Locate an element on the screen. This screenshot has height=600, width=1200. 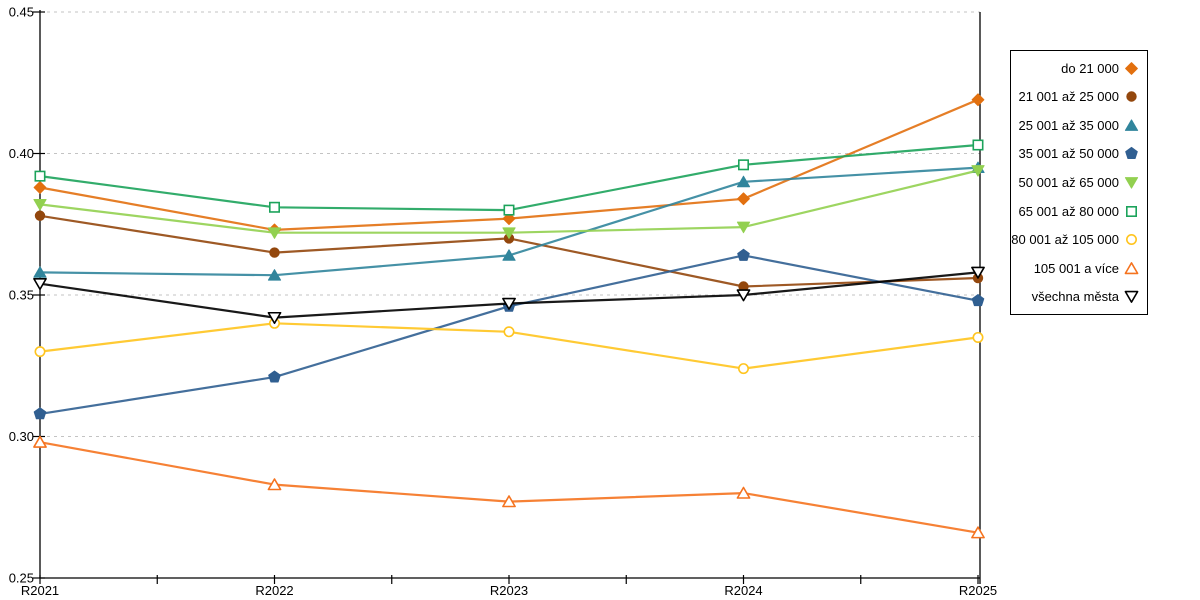
marker-25-001-az-35-000-r2023 is located at coordinates (509, 255).